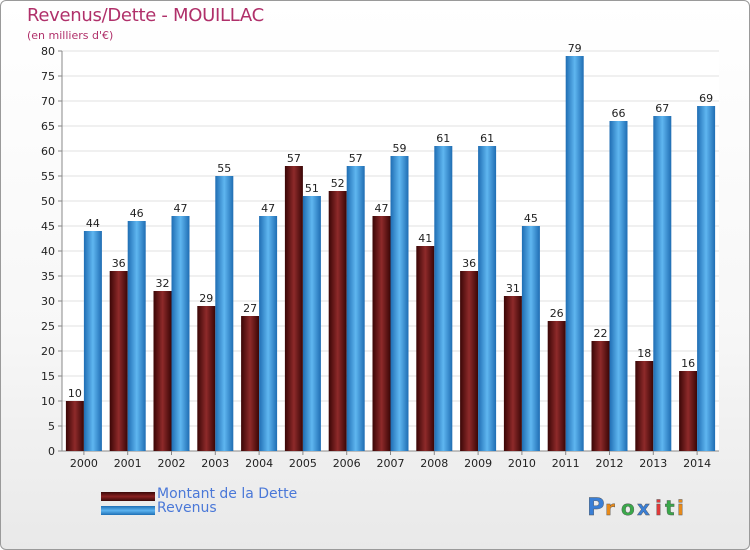 The height and width of the screenshot is (550, 750). I want to click on data-label-dette: 22, so click(601, 333).